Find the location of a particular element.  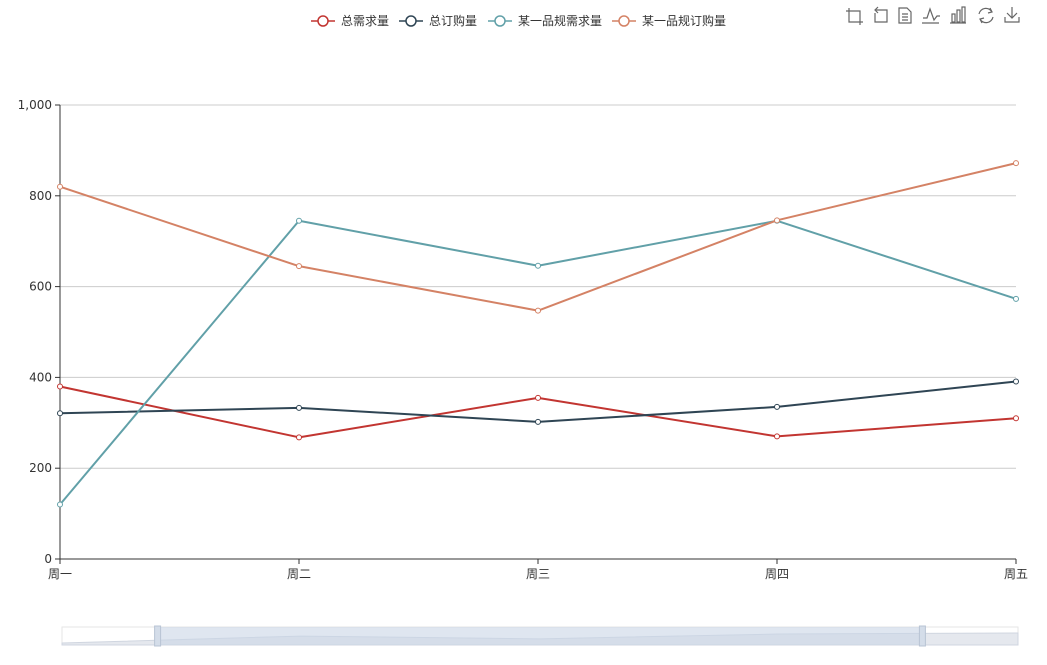

legend-label-sku-demand: 某一品规需求量 is located at coordinates (560, 20).